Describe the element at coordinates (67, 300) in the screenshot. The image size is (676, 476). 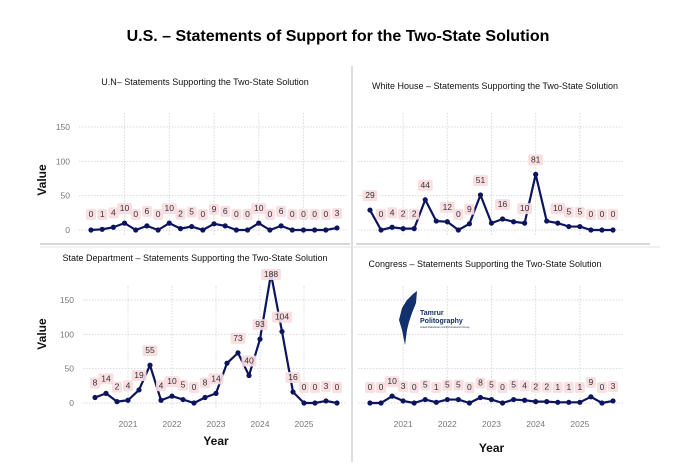
I see `y-tick-label: 150` at that location.